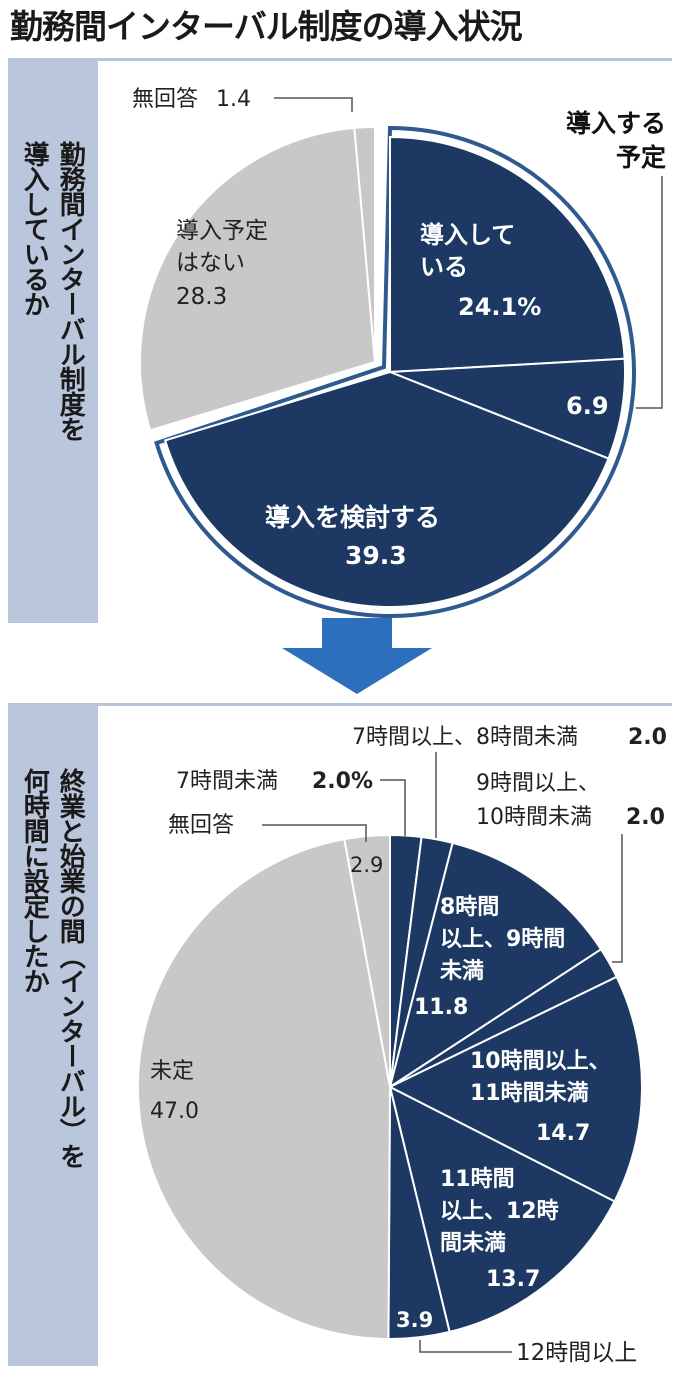  I want to click on pie1-plan-group-label-l1: 導入する, so click(616, 123).